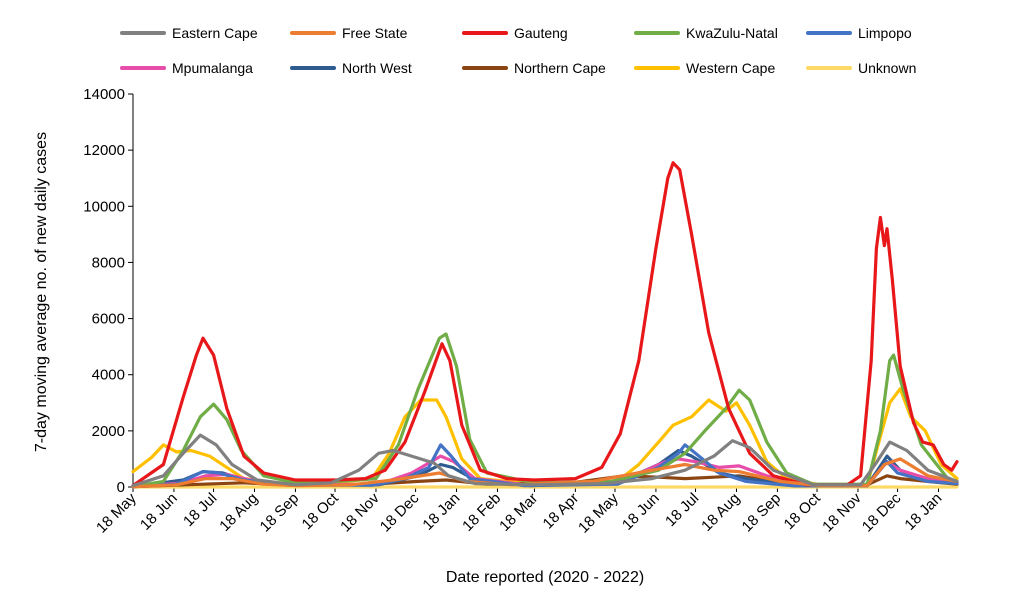 The image size is (1024, 596). I want to click on legend-item: Western Cape, so click(704, 68).